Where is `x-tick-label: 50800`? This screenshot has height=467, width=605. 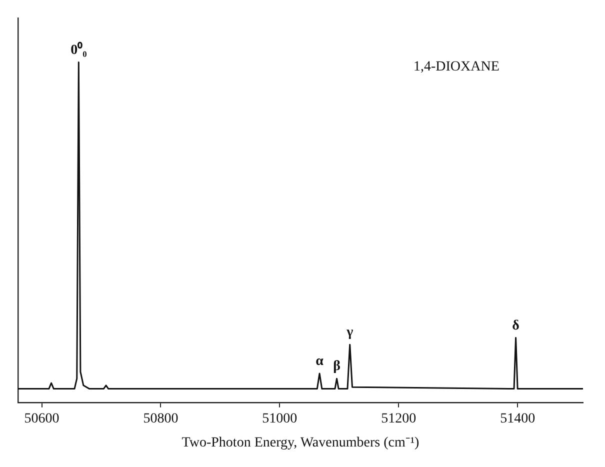 x-tick-label: 50800 is located at coordinates (160, 418).